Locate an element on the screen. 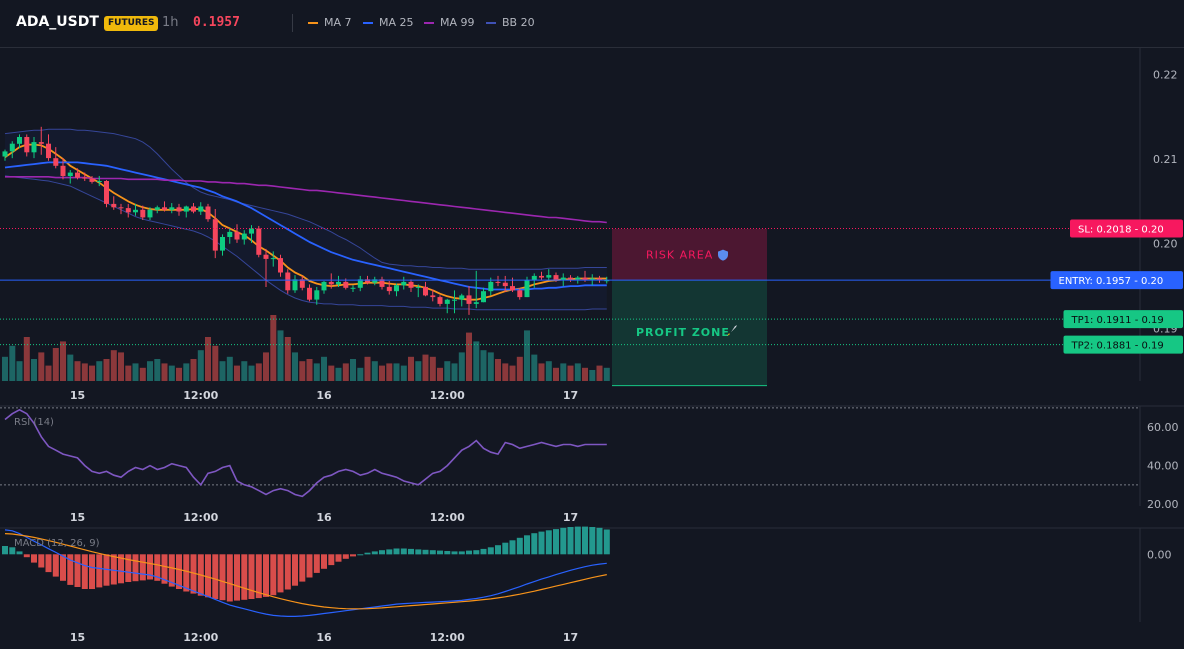 Image resolution: width=1184 pixels, height=649 pixels. level-badge-label: SL: 0.2018 - 0.20 is located at coordinates (1121, 229).